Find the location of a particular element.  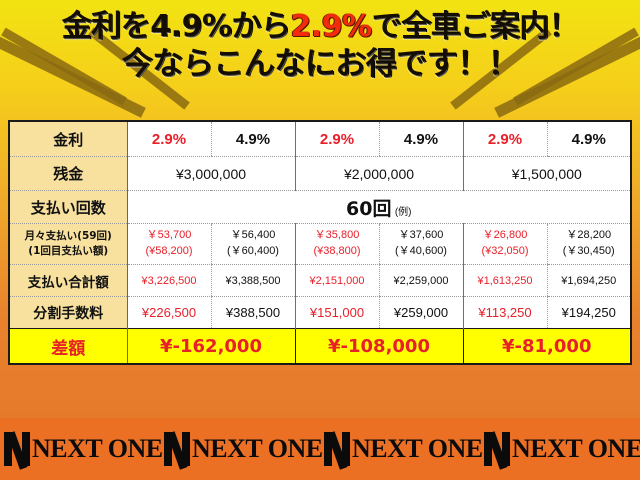

cell-interest-5: 4.9% is located at coordinates (588, 139).